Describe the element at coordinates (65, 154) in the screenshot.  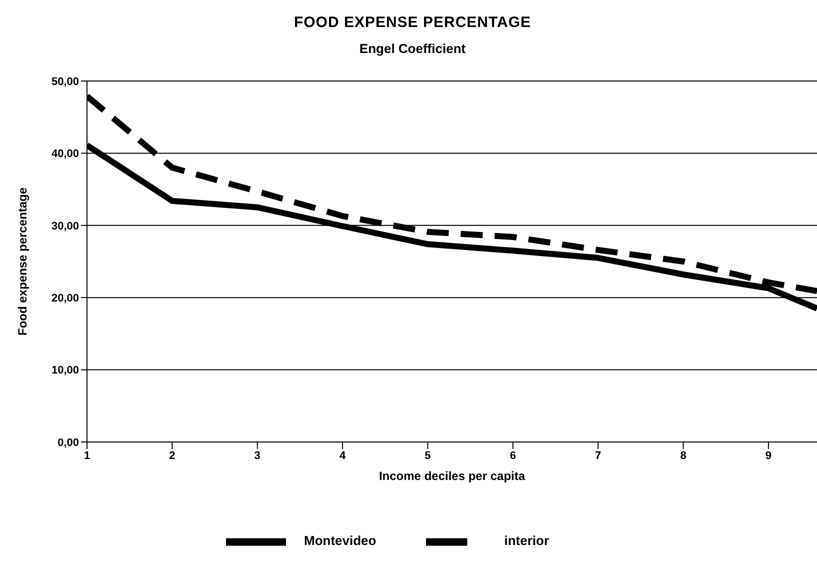
I see `y-tick-label: 40,00` at that location.